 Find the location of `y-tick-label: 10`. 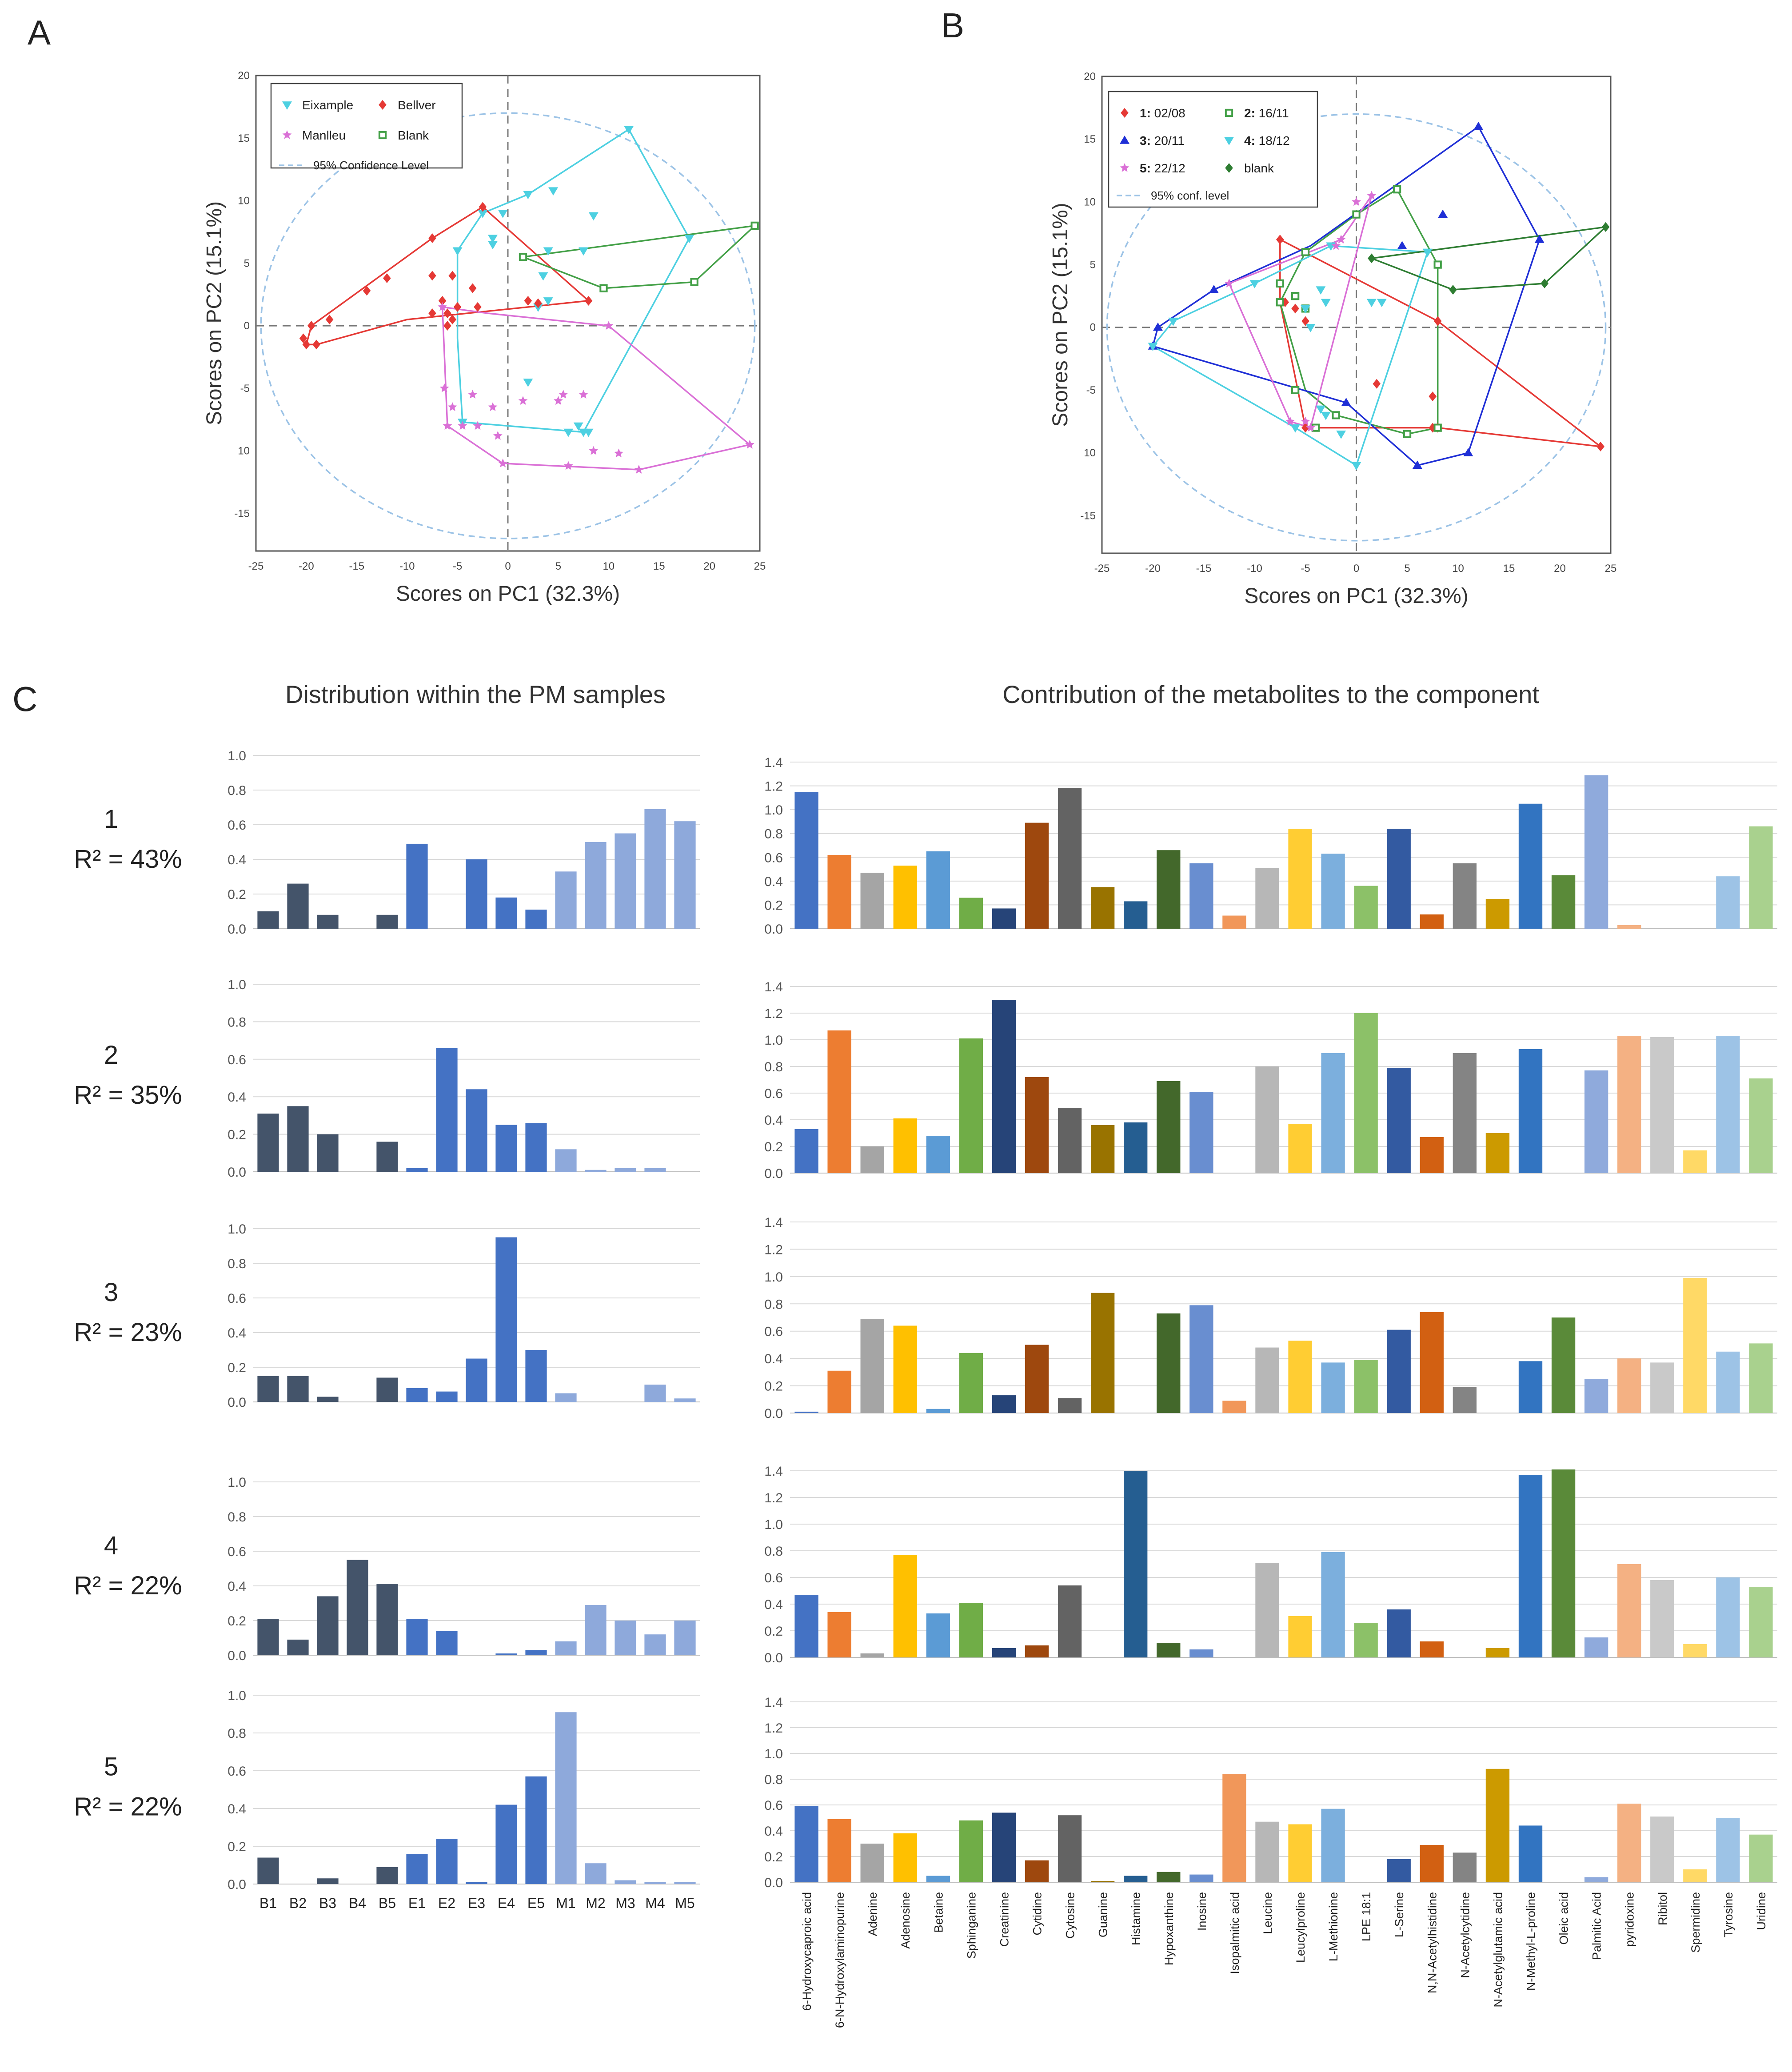

y-tick-label: 10 is located at coordinates (1090, 453).